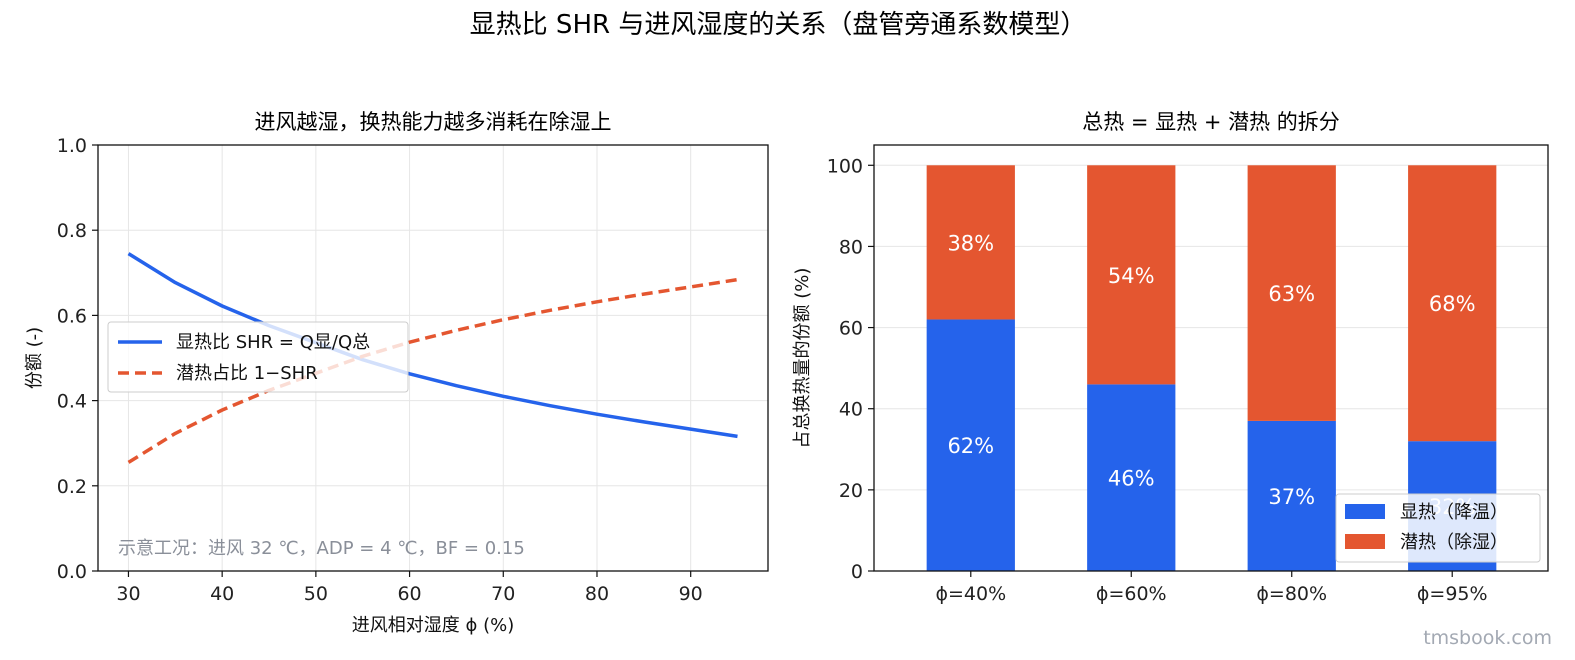  Describe the element at coordinates (1454, 542) in the screenshot. I see `legend-label-latent: 潜热（除湿）` at that location.